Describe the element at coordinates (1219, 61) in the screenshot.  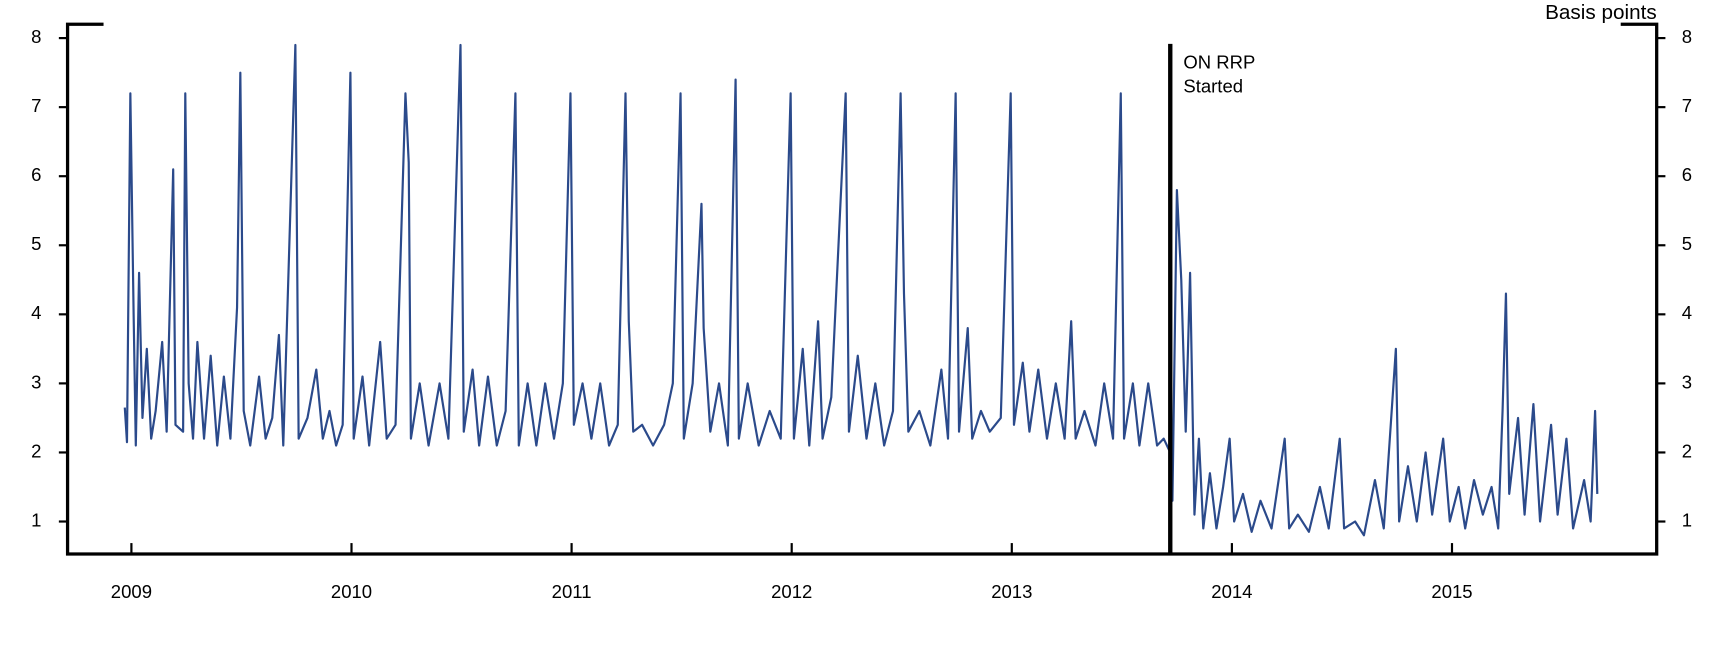
I see `annotation-text: ON RRP` at that location.